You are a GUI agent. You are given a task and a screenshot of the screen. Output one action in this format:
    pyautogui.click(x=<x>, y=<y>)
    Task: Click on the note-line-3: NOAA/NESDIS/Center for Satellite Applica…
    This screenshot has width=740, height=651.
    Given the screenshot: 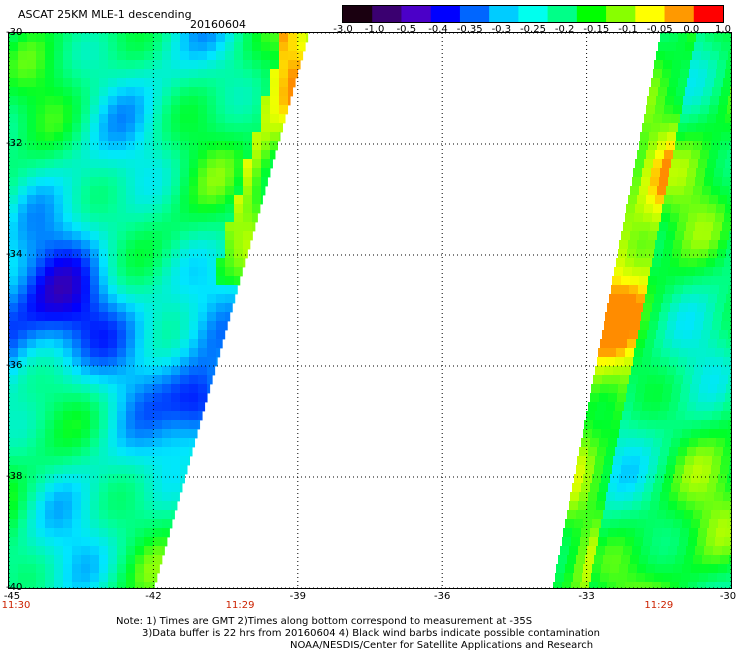 What is the action you would take?
    pyautogui.click(x=441, y=645)
    